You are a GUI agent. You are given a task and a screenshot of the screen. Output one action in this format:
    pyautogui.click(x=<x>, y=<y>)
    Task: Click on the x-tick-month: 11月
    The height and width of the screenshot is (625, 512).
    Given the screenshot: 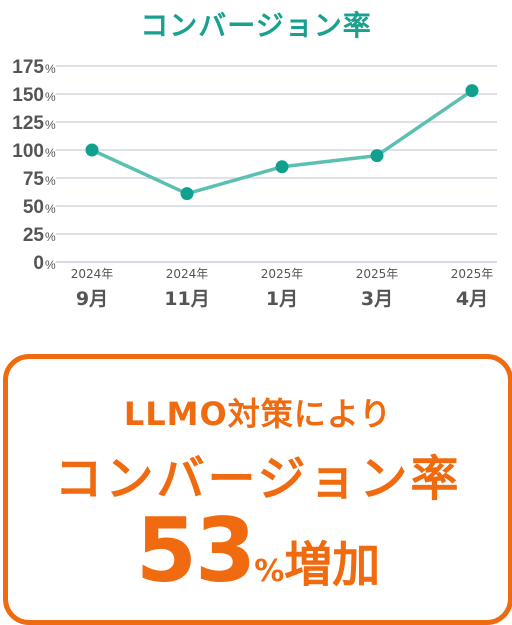 What is the action you would take?
    pyautogui.click(x=186, y=299)
    